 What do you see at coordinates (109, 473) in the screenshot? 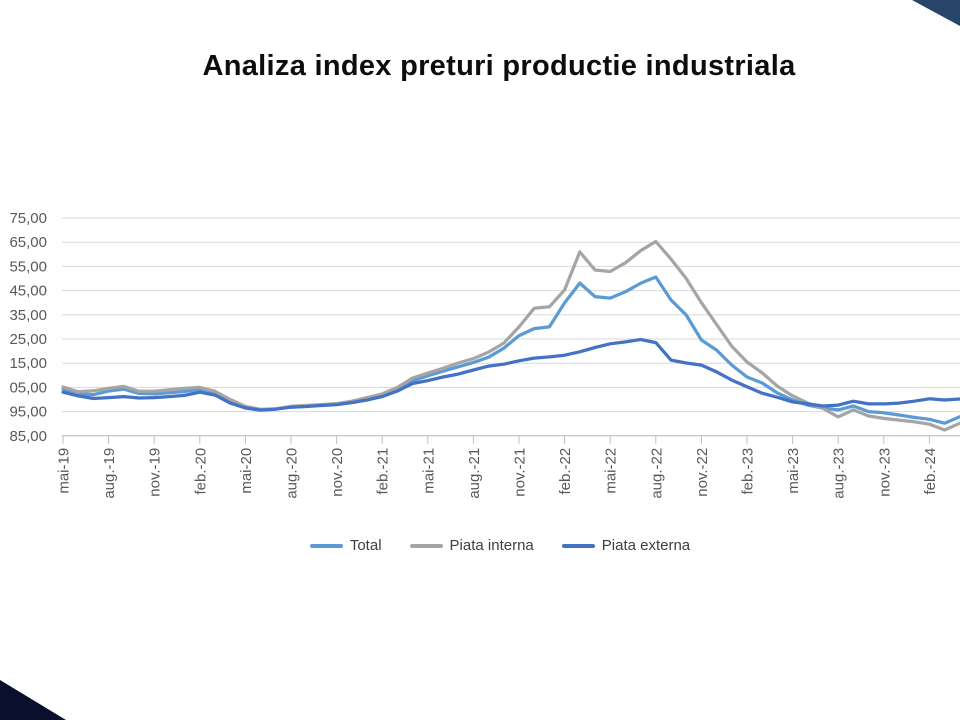
I see `svg-text: aug.-19` at bounding box center [109, 473].